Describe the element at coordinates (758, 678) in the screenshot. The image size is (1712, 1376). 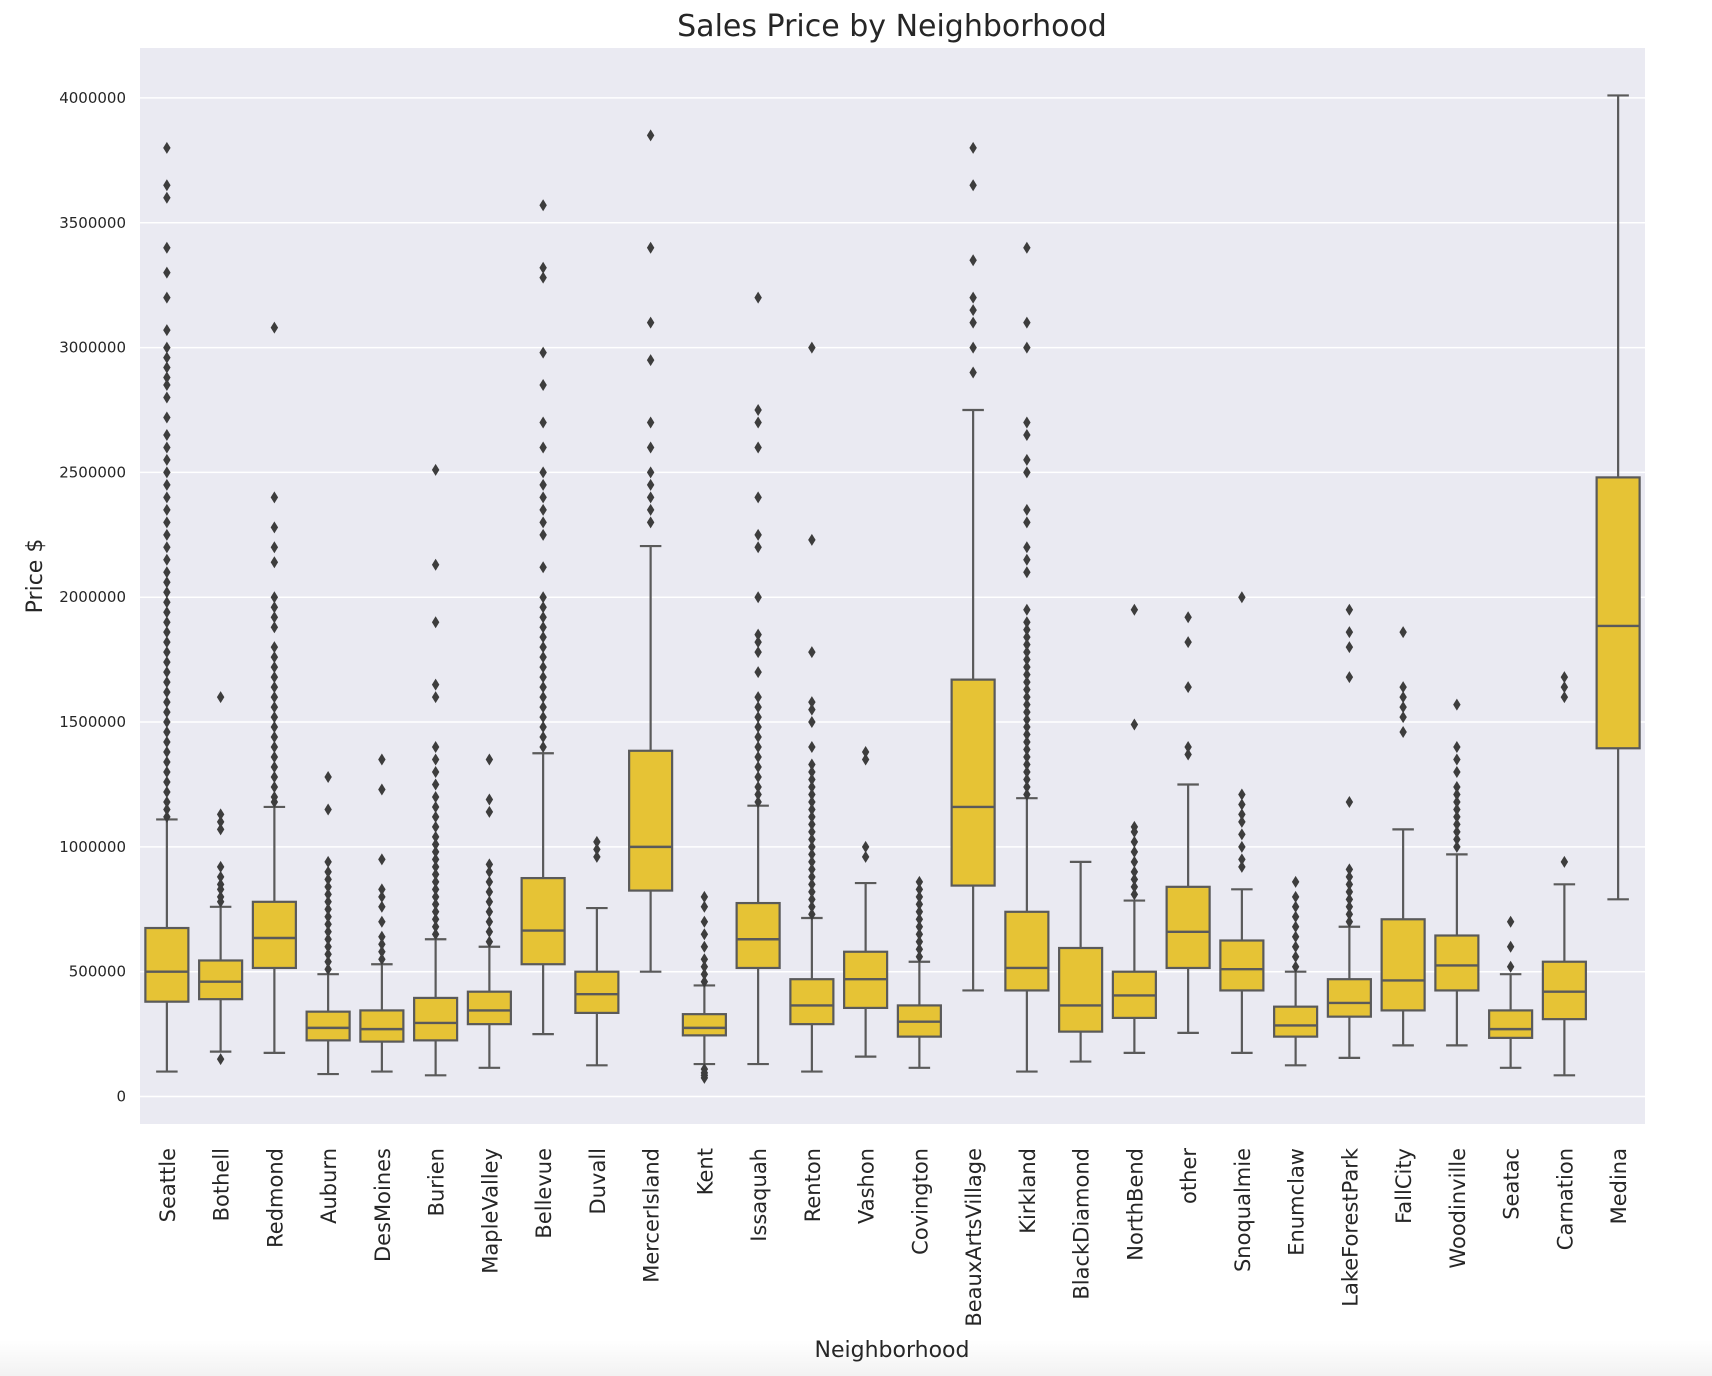
I see `box-Issaquah` at that location.